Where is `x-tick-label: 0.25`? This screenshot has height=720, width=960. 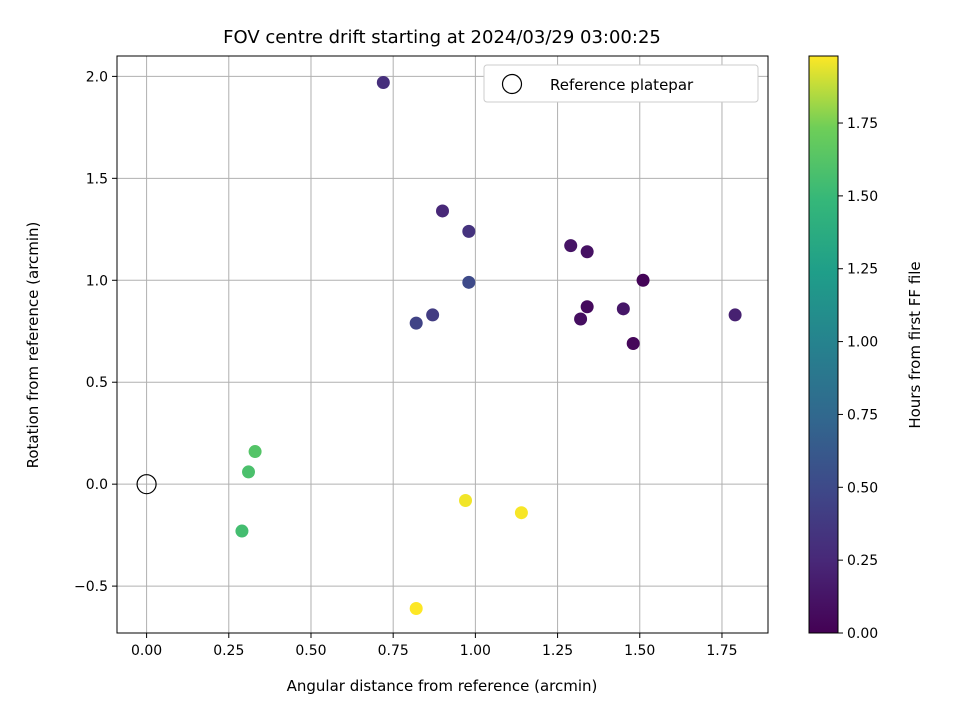 x-tick-label: 0.25 is located at coordinates (228, 651).